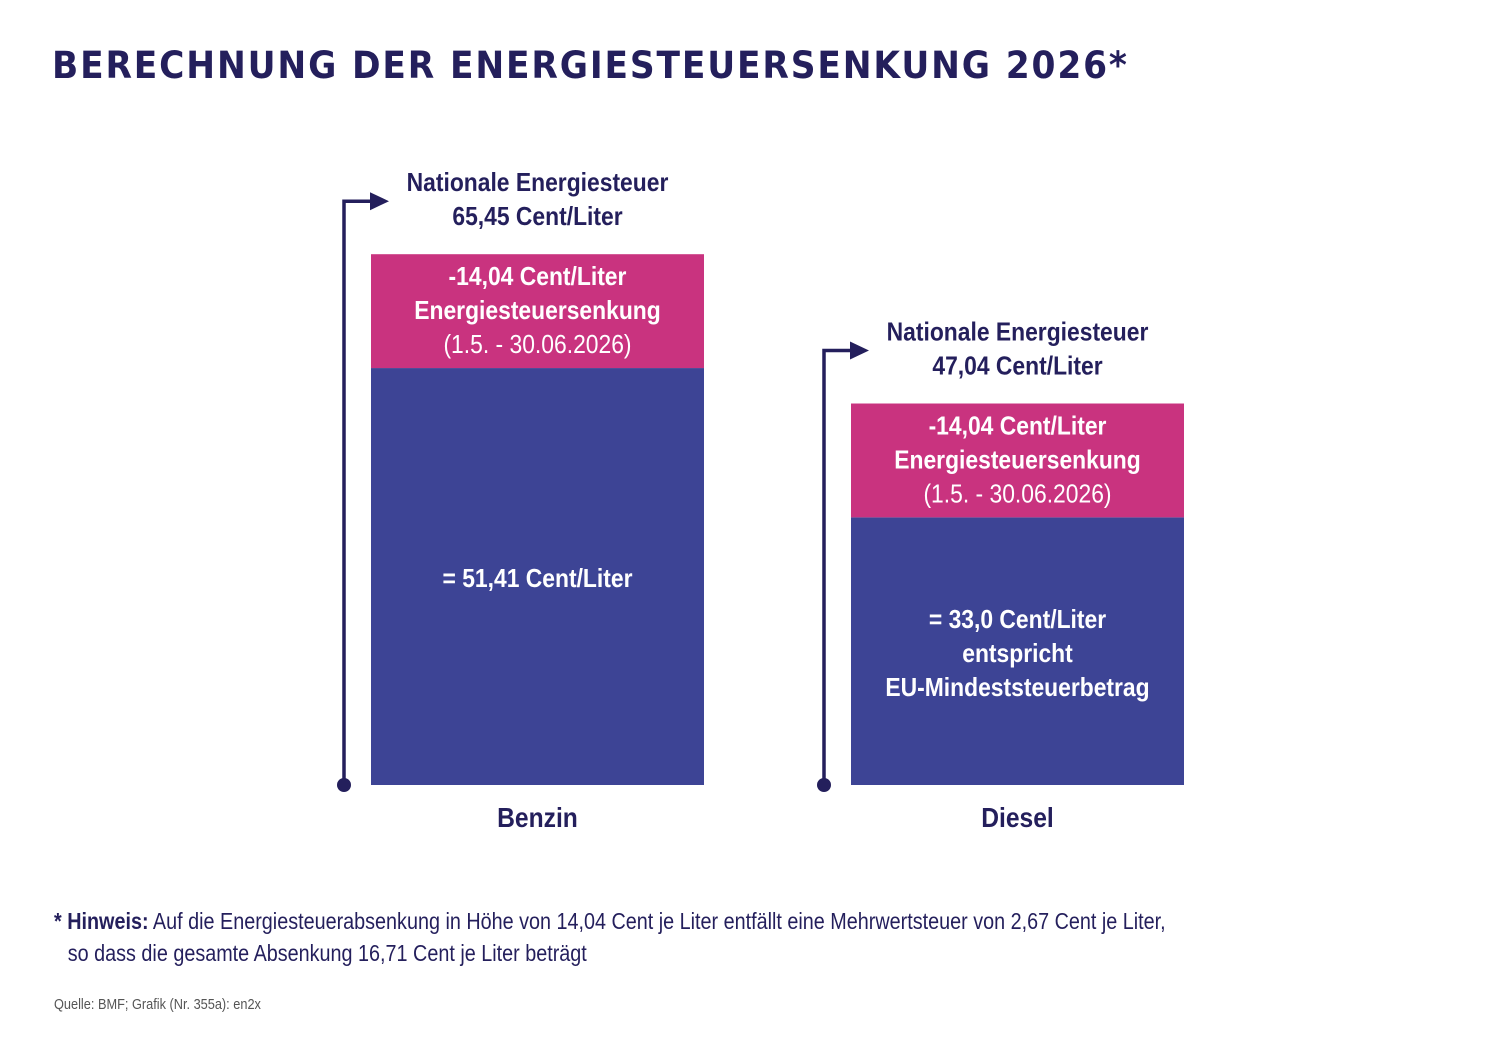  I want to click on remaining-label-diesel: EU-Mindeststeuerbetrag, so click(1017, 688).